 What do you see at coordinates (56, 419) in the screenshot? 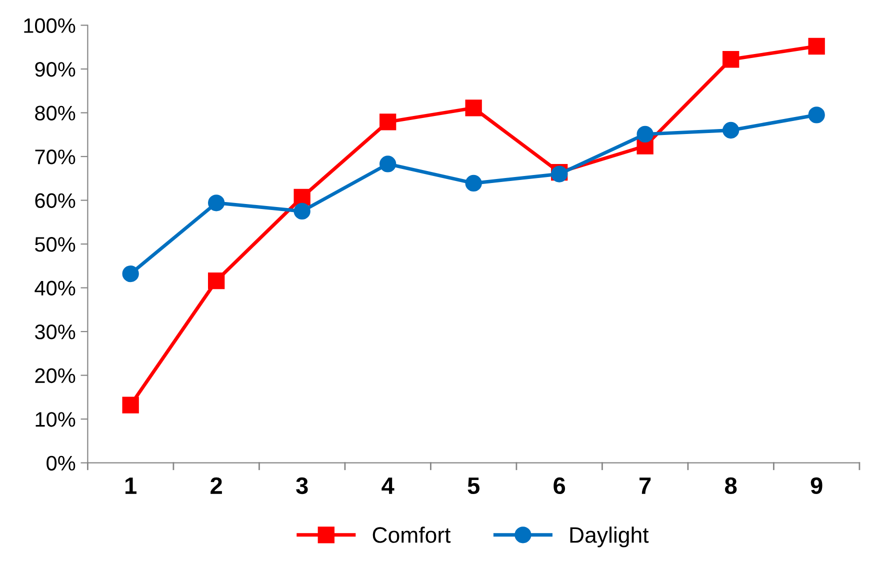
I see `y-tick-label: 10%` at bounding box center [56, 419].